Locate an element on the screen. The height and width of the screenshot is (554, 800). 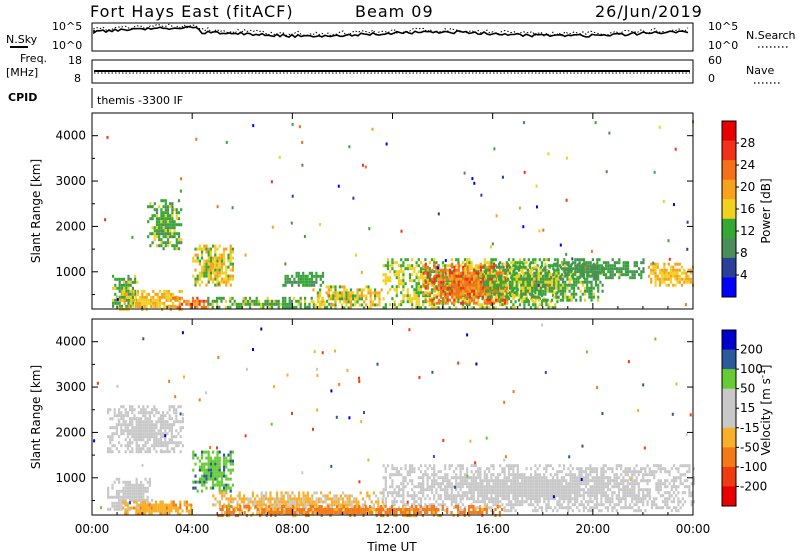
cpid-label: CPID is located at coordinates (22, 97).